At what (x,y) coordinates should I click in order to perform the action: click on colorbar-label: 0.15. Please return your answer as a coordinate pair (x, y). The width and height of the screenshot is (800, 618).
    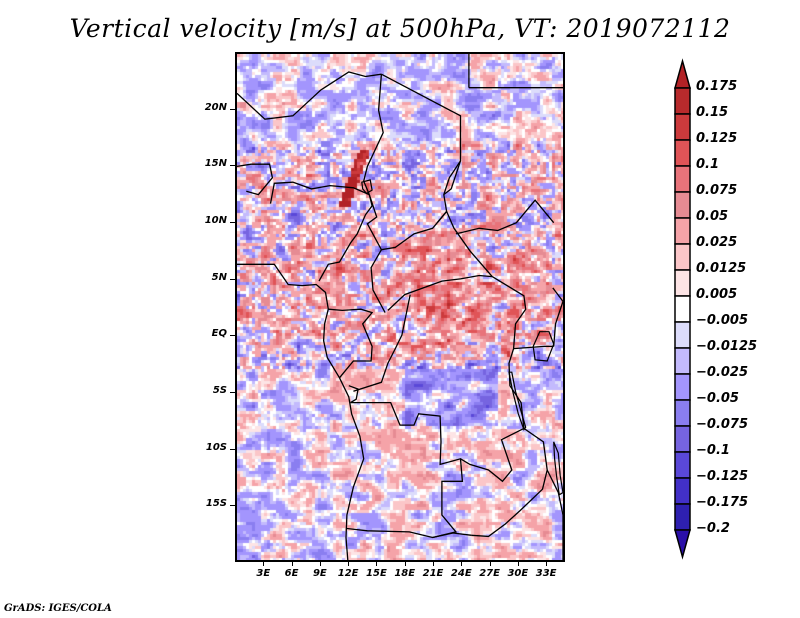
    Looking at the image, I should click on (712, 112).